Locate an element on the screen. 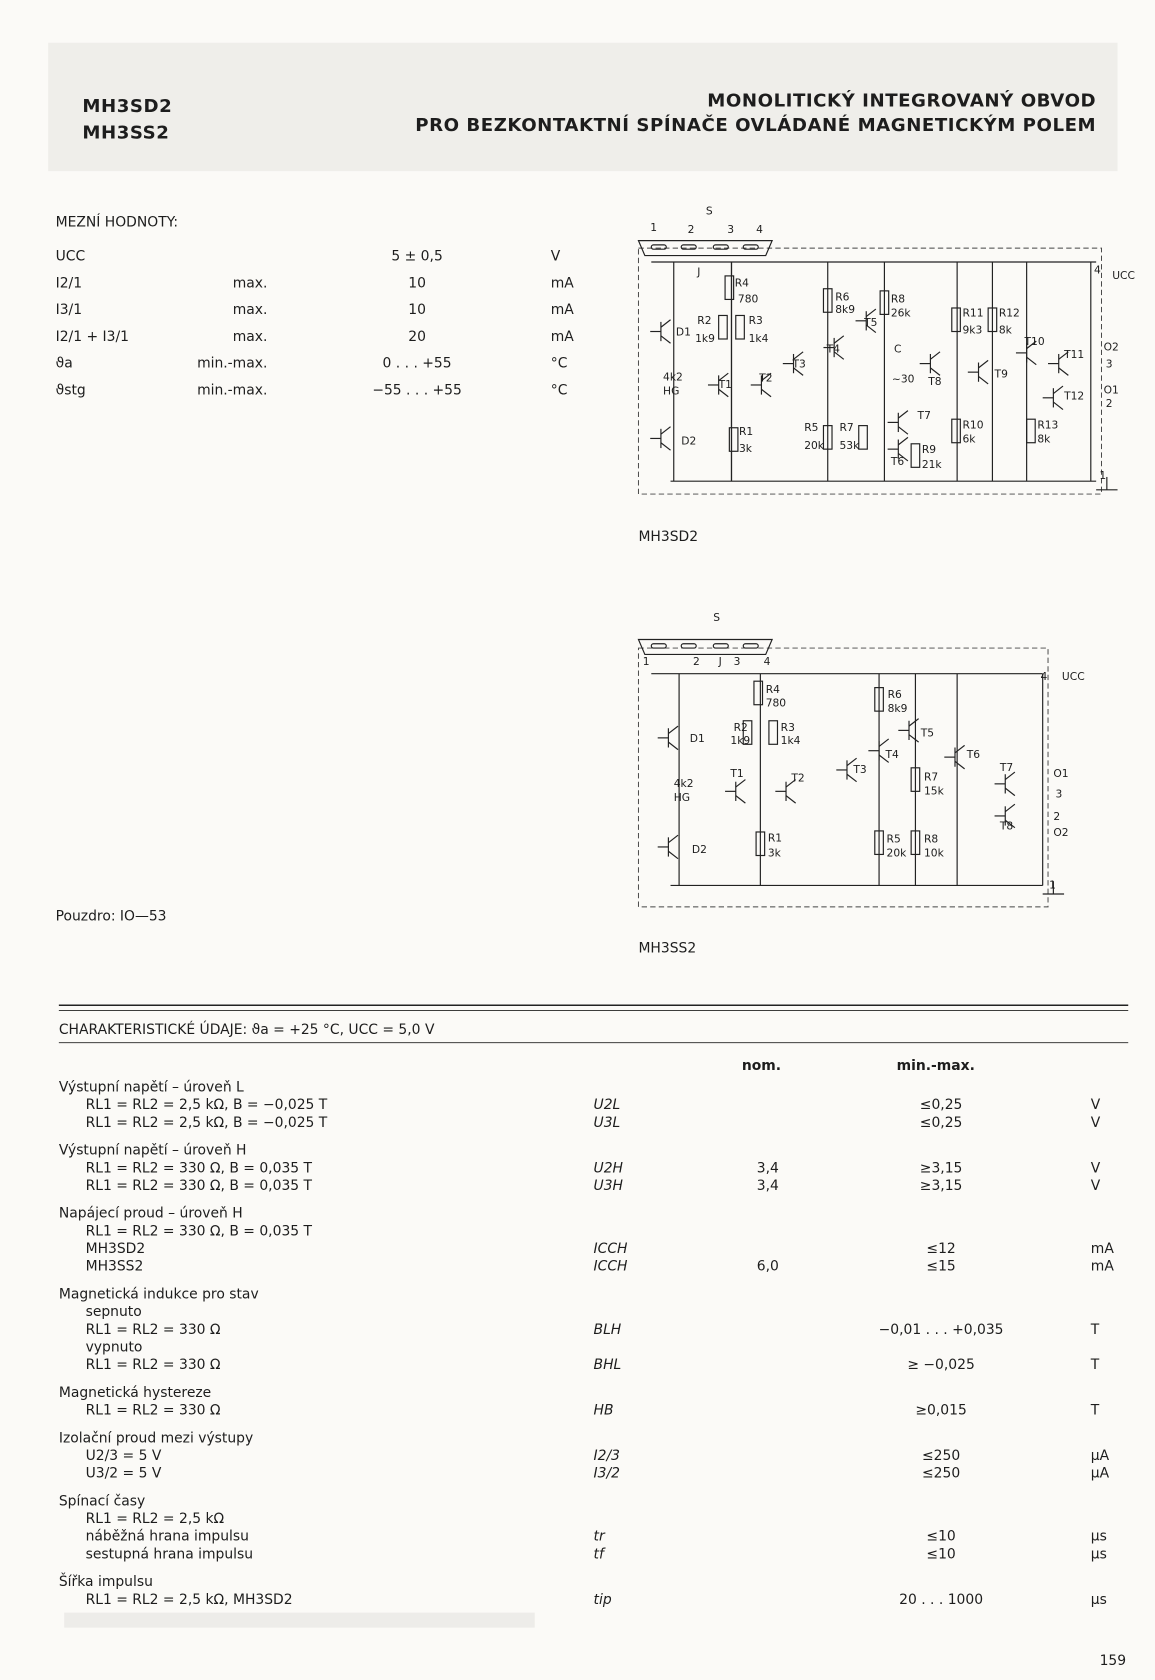  schematic-label: 1k9 is located at coordinates (740, 740).